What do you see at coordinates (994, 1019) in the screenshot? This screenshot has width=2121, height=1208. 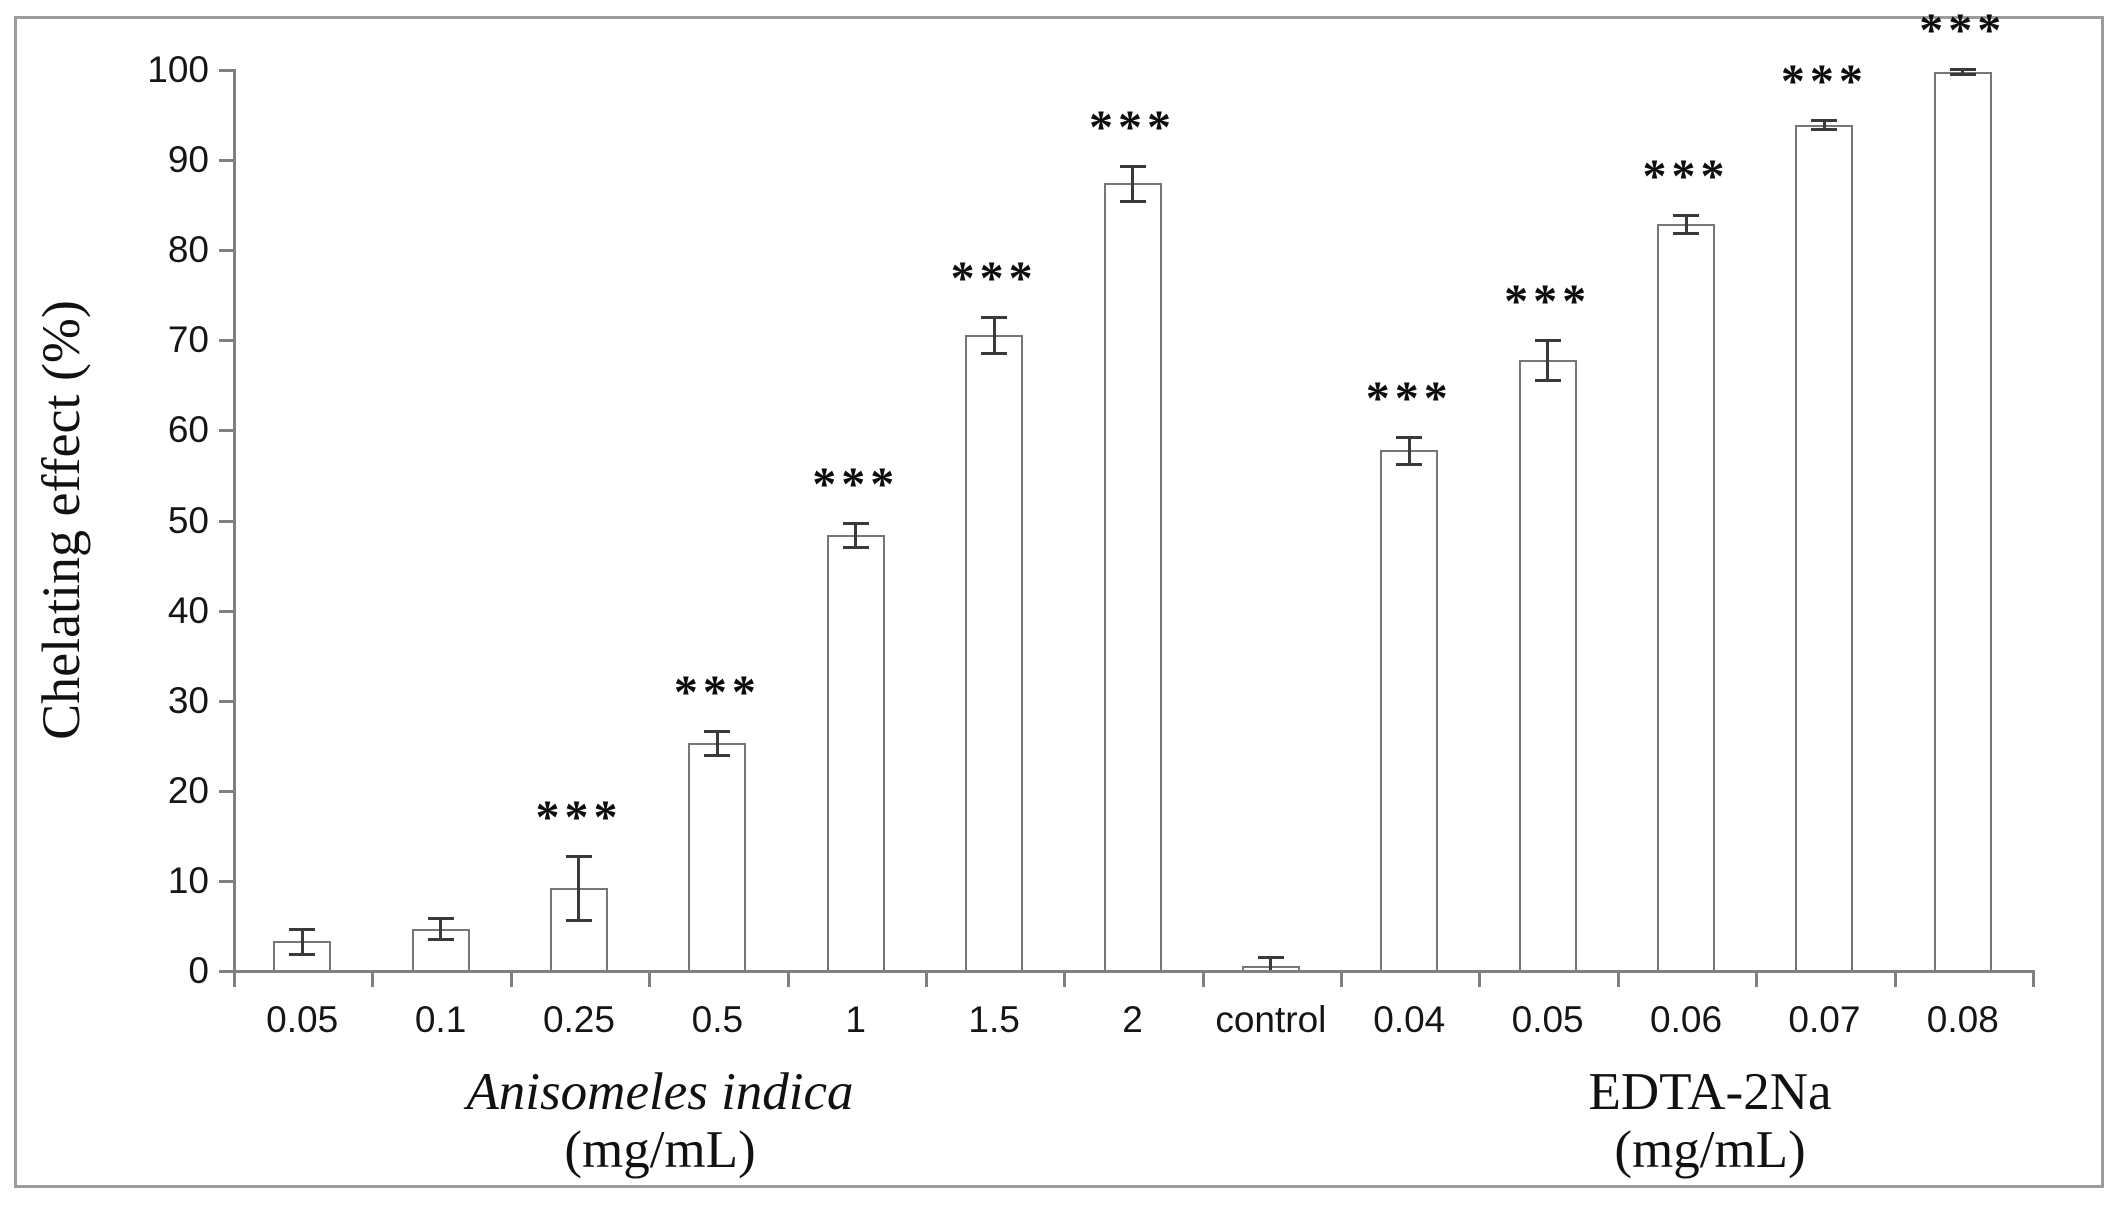 I see `x-tick-label: 1.5` at bounding box center [994, 1019].